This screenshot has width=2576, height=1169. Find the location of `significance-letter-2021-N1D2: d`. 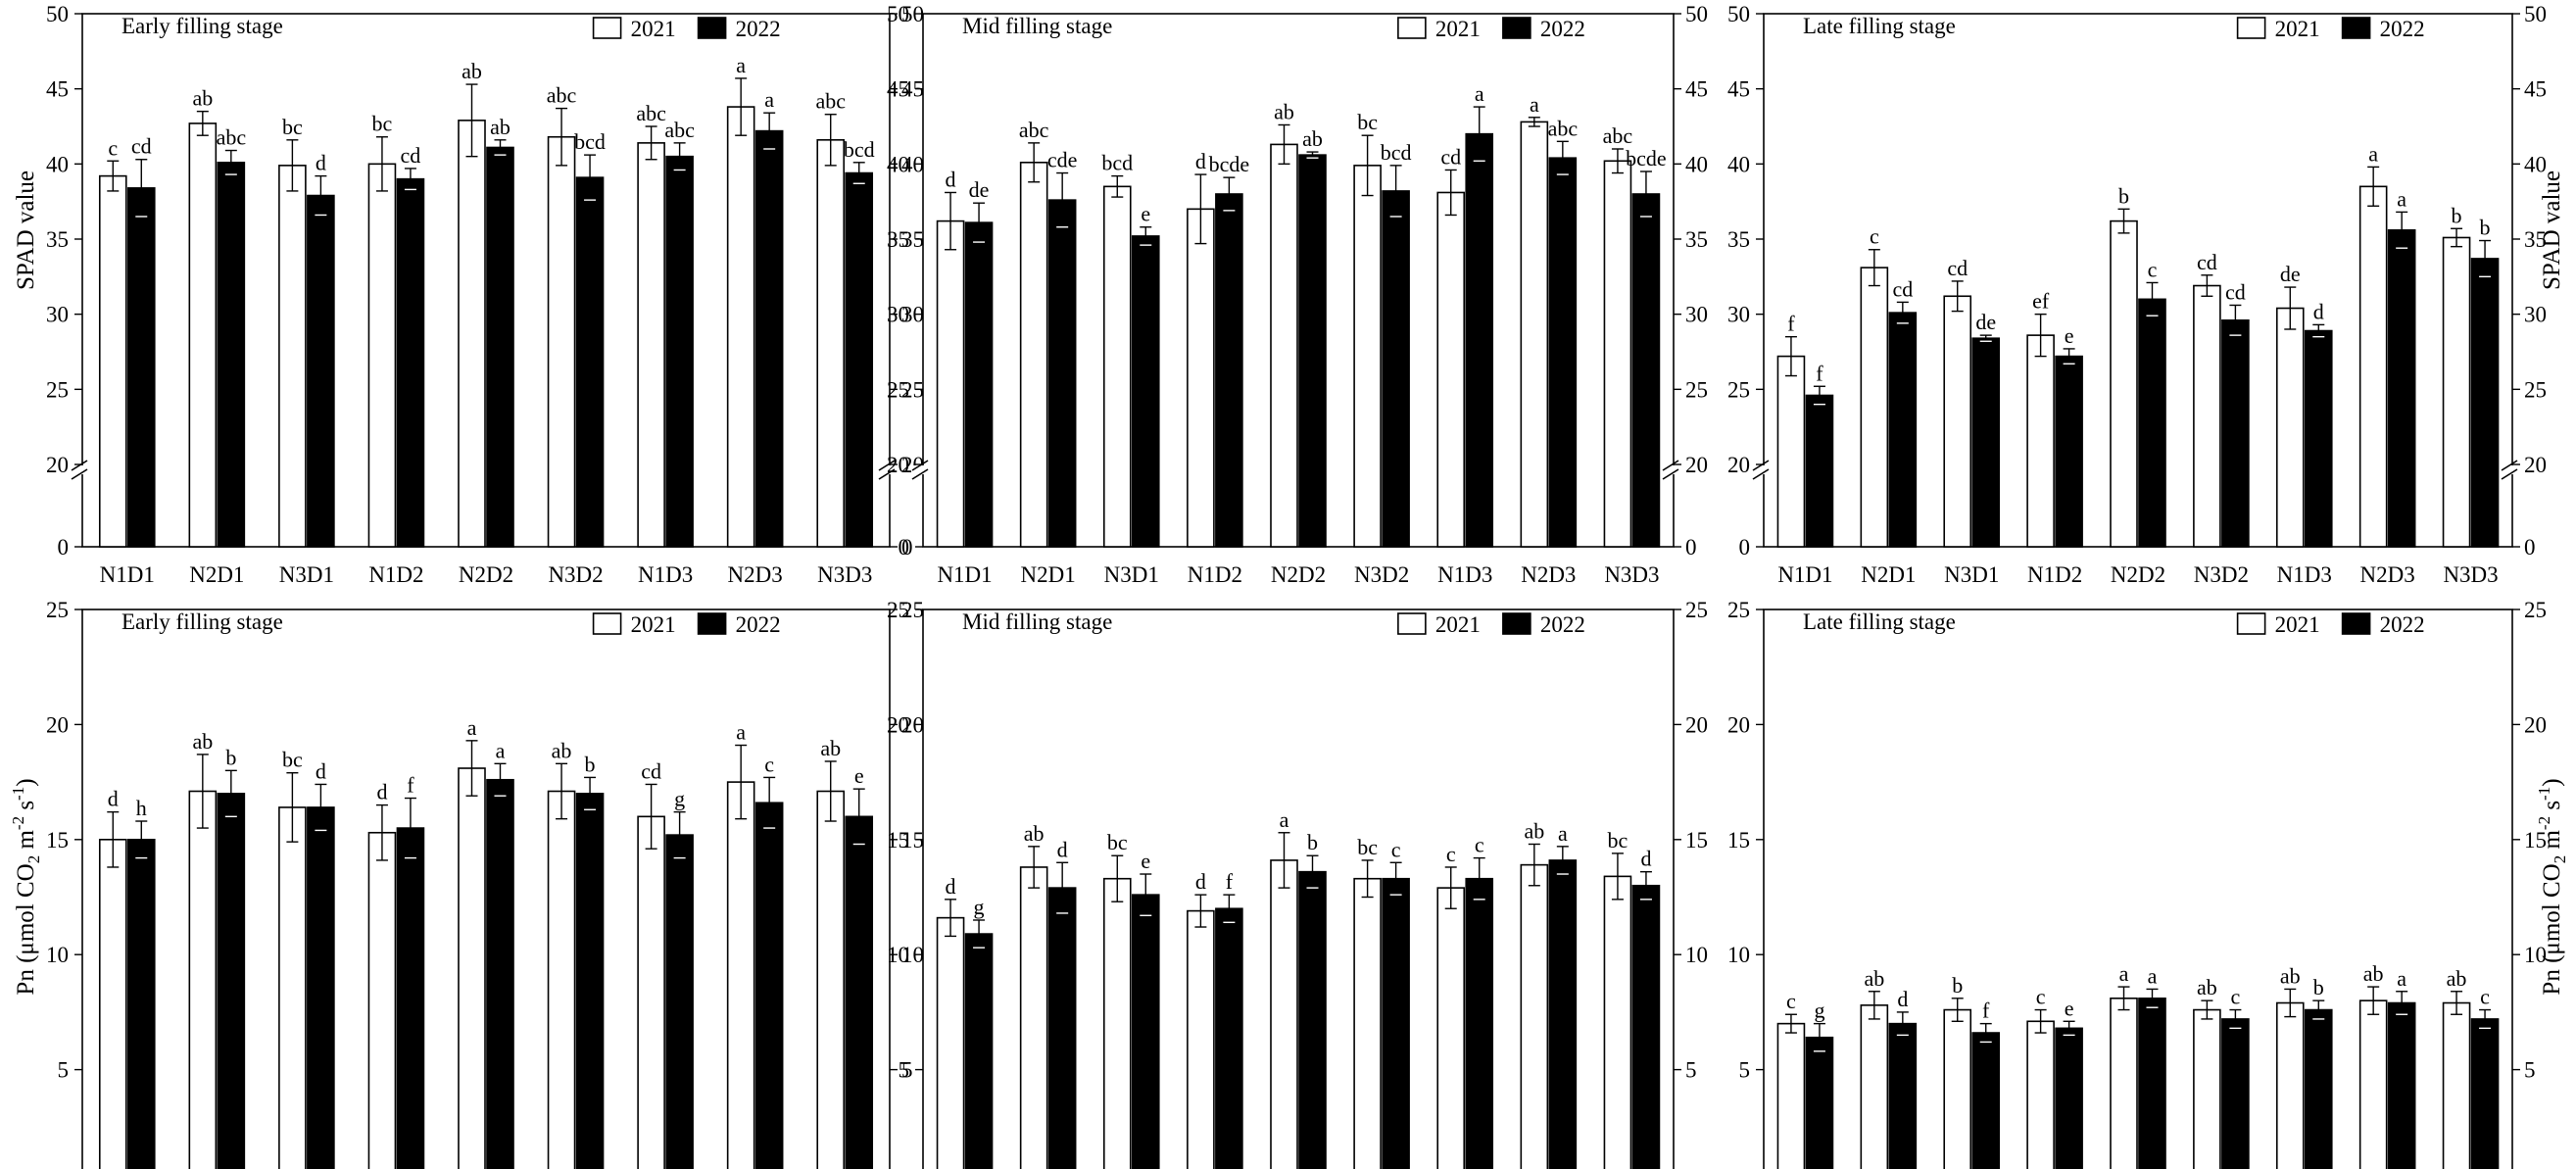

significance-letter-2021-N1D2: d is located at coordinates (381, 792).